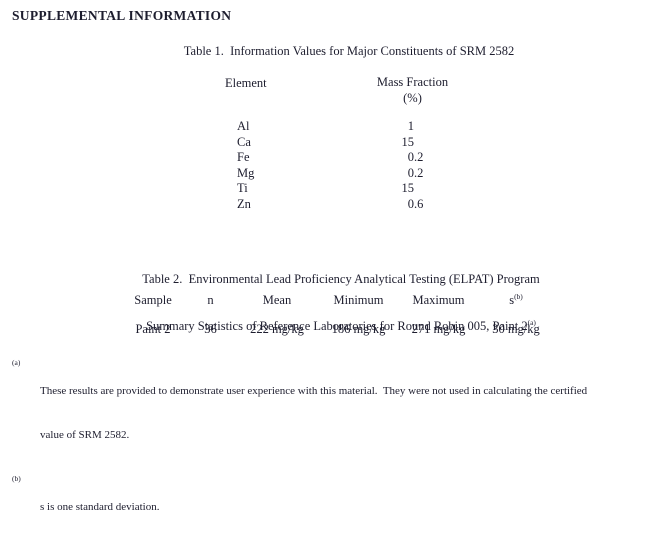 The width and height of the screenshot is (665, 544). Describe the element at coordinates (516, 328) in the screenshot. I see `s-cell: 30 mg/kg` at that location.